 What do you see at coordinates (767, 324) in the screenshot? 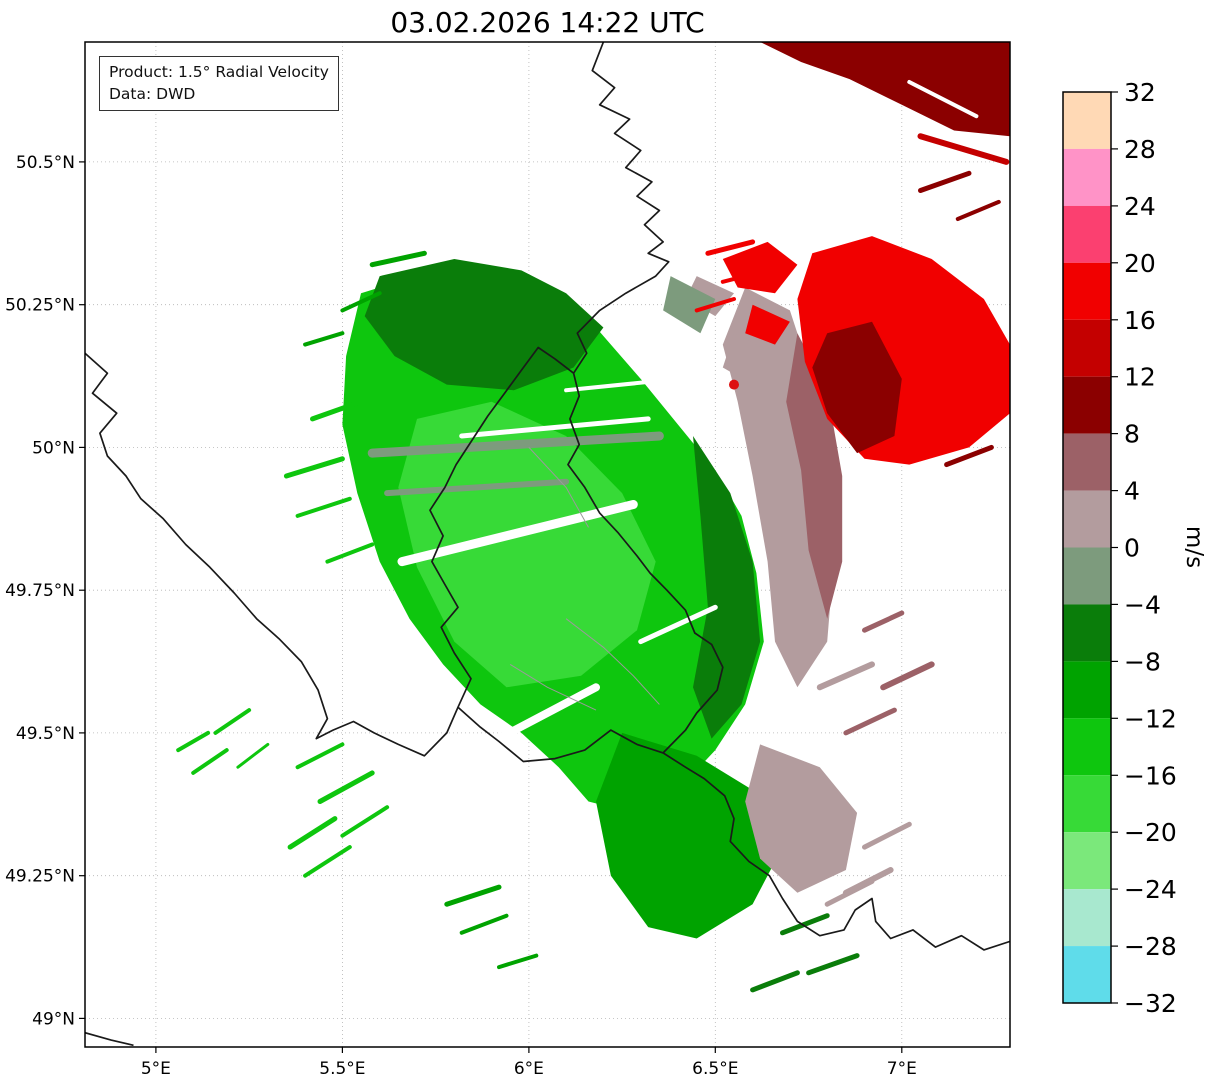
I see `echo-region-red-north-patch2` at bounding box center [767, 324].